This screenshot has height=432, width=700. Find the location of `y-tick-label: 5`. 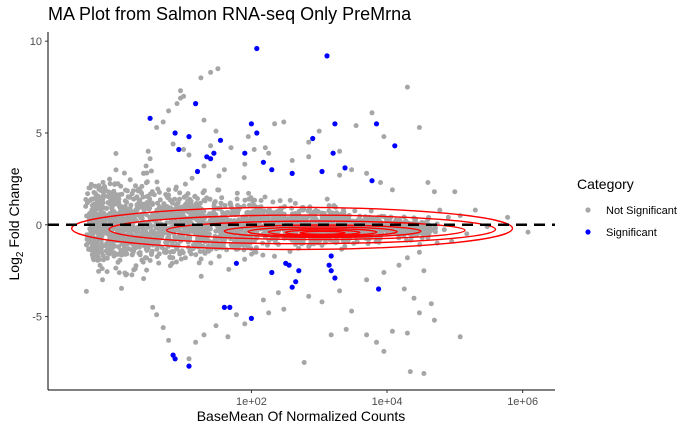

y-tick-label: 5 is located at coordinates (39, 134).